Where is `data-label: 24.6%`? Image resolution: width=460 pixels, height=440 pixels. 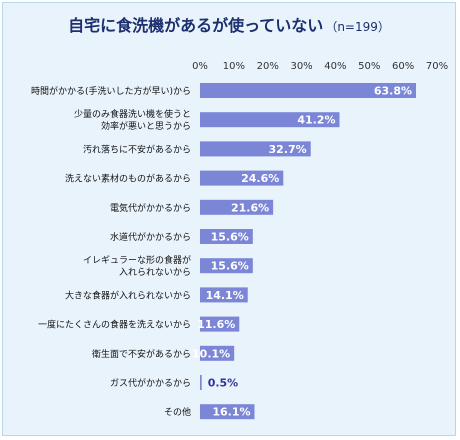 data-label: 24.6% is located at coordinates (260, 178).